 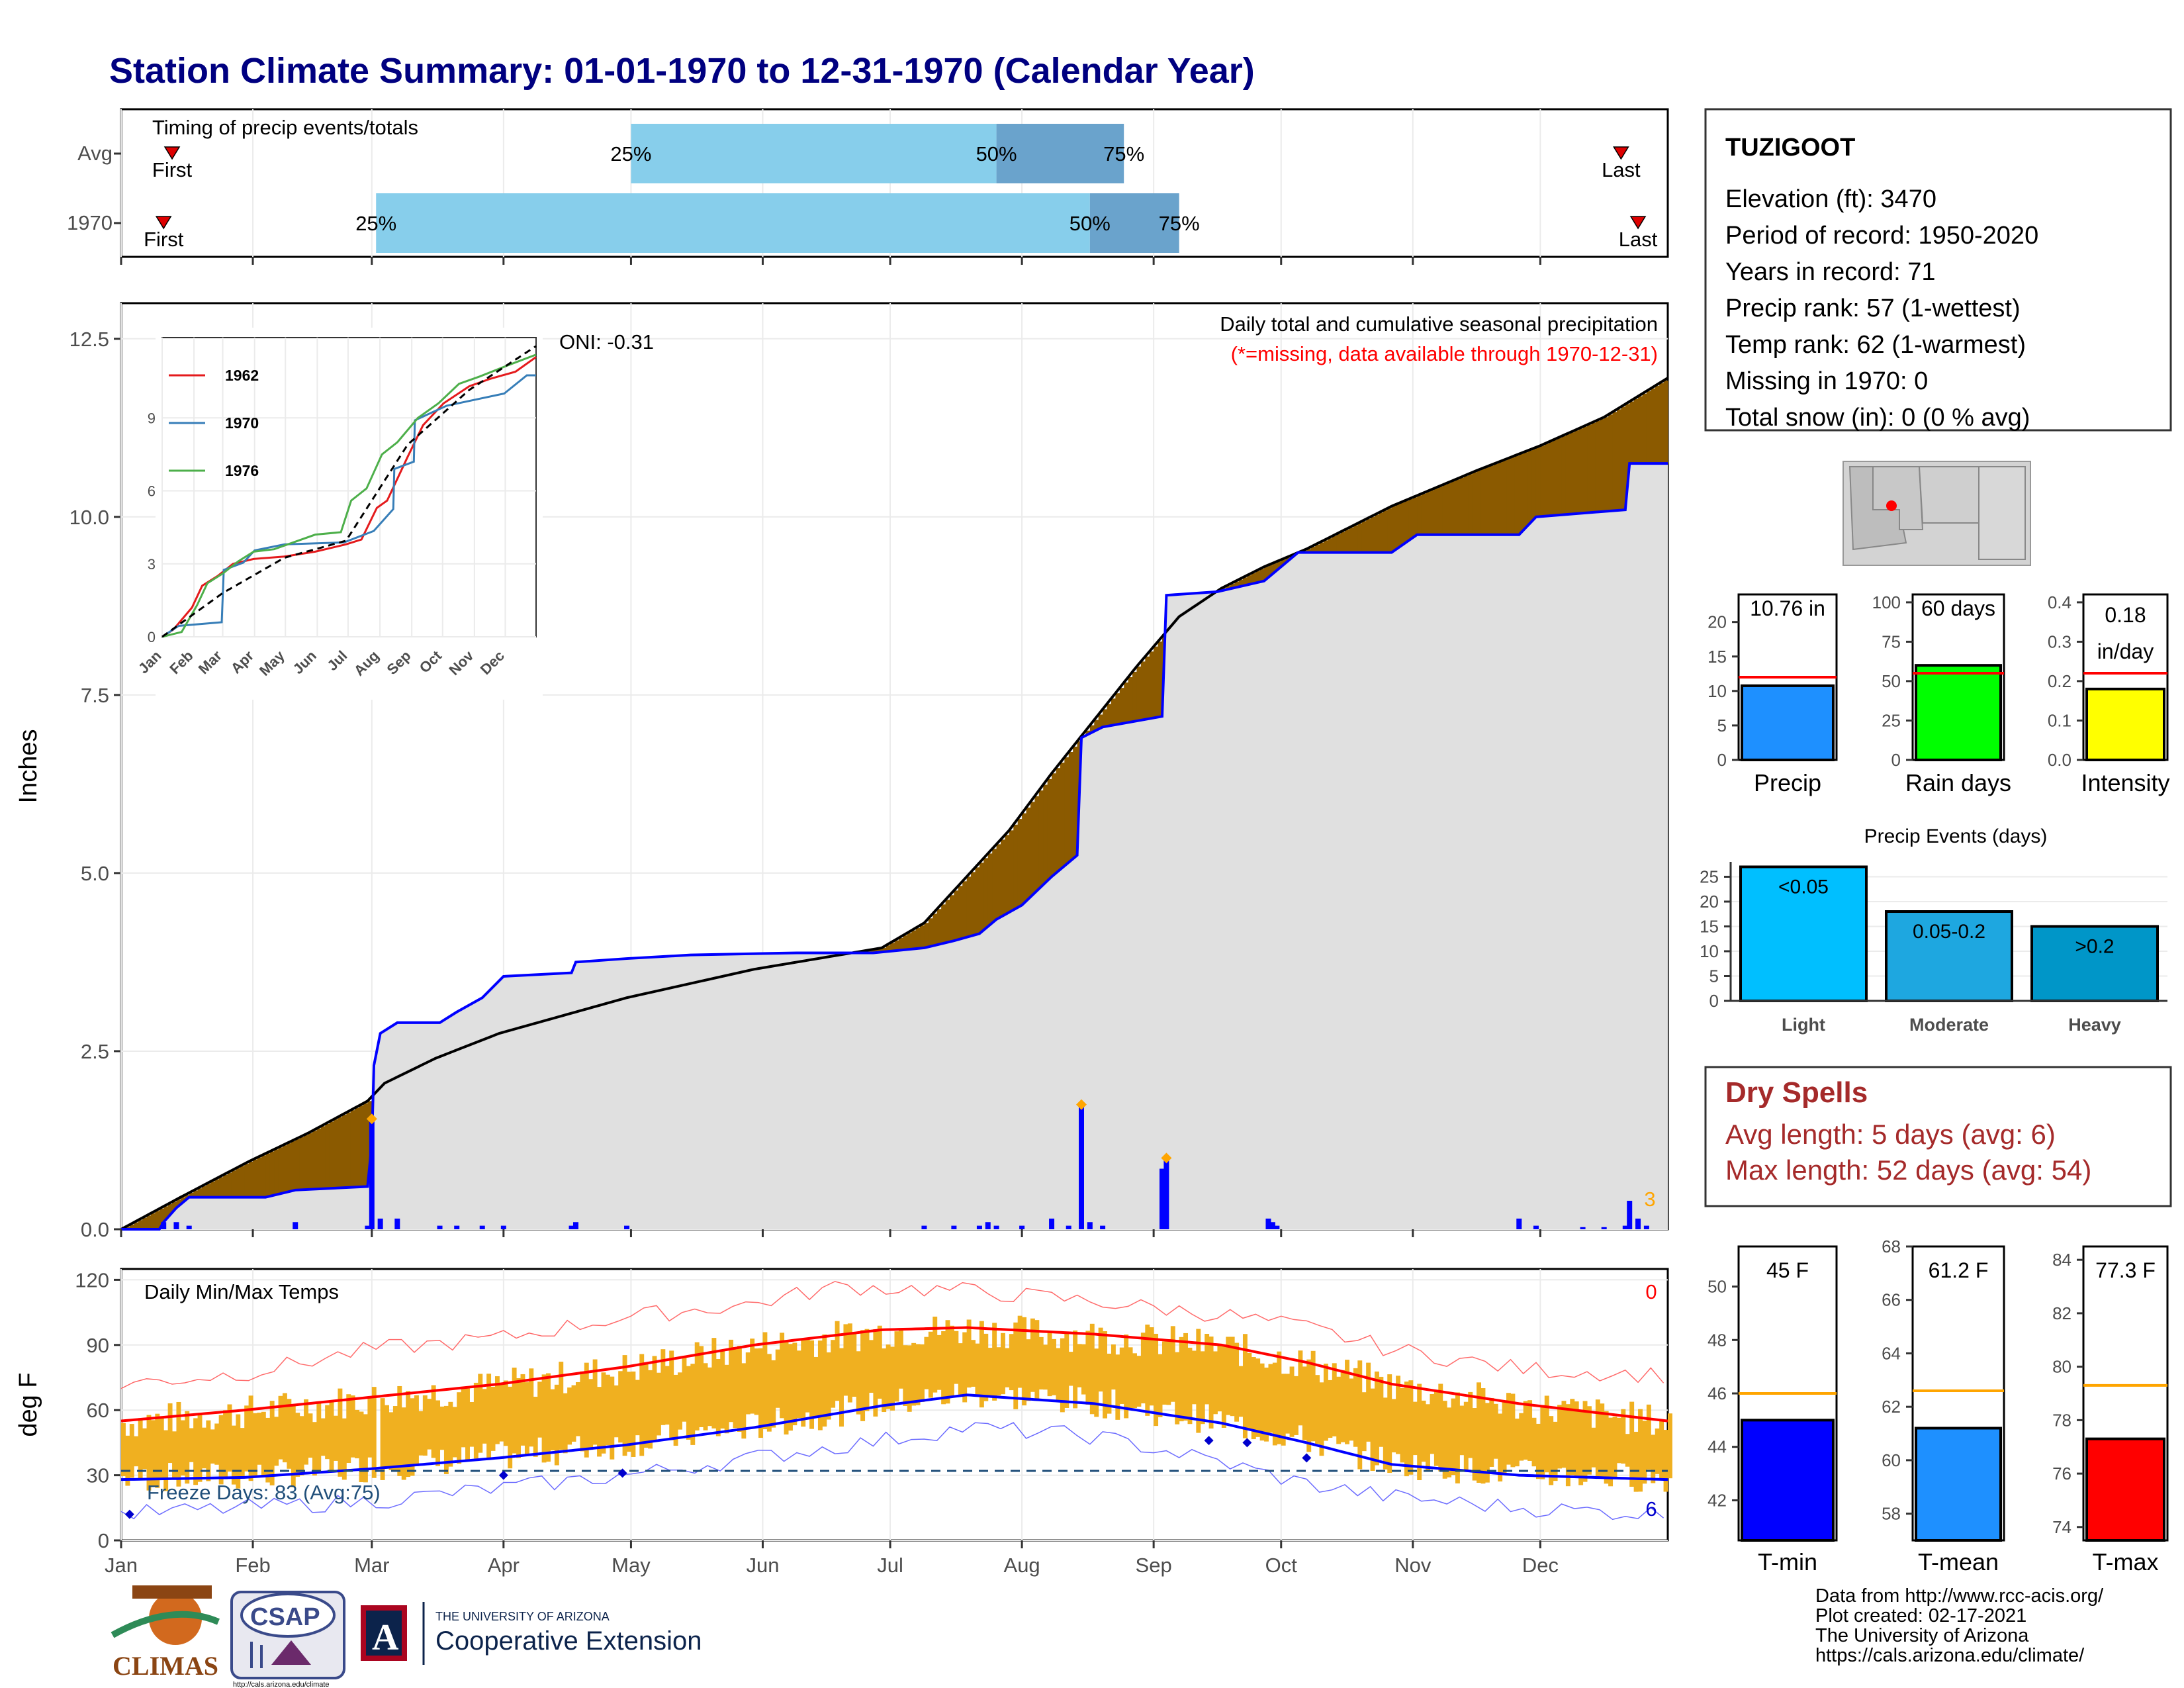 What do you see at coordinates (2125, 1561) in the screenshot?
I see `mini-category-label: T-max` at bounding box center [2125, 1561].